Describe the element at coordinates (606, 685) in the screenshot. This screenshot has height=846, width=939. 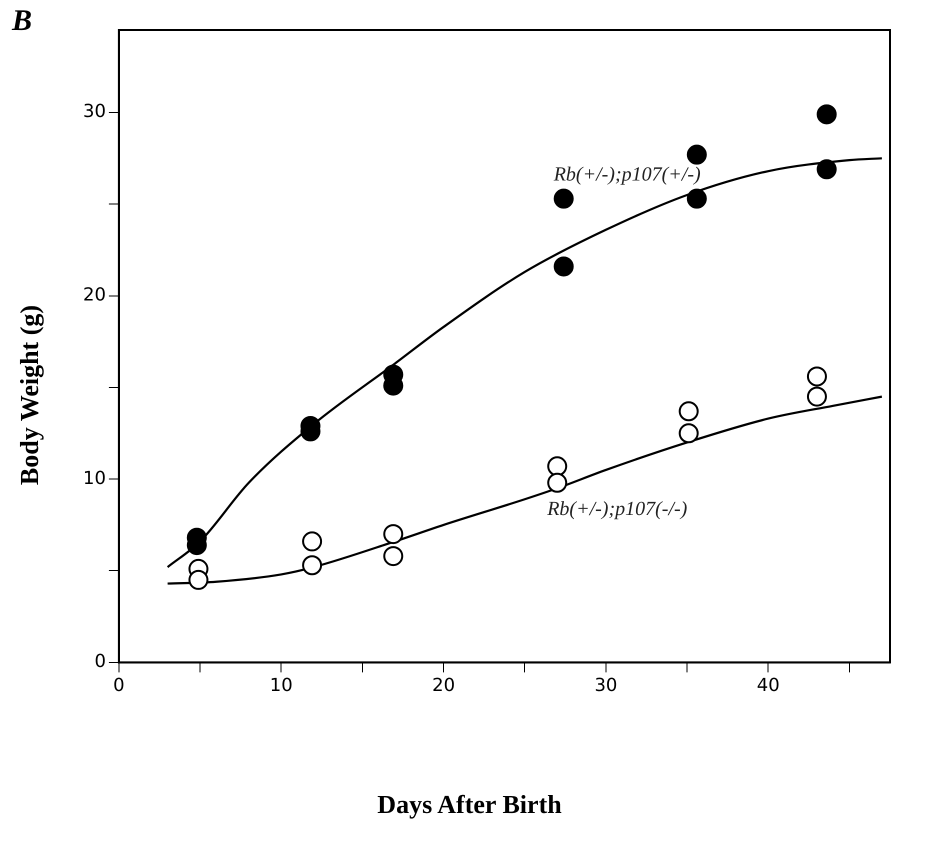
I see `x-tick-label: 30` at that location.